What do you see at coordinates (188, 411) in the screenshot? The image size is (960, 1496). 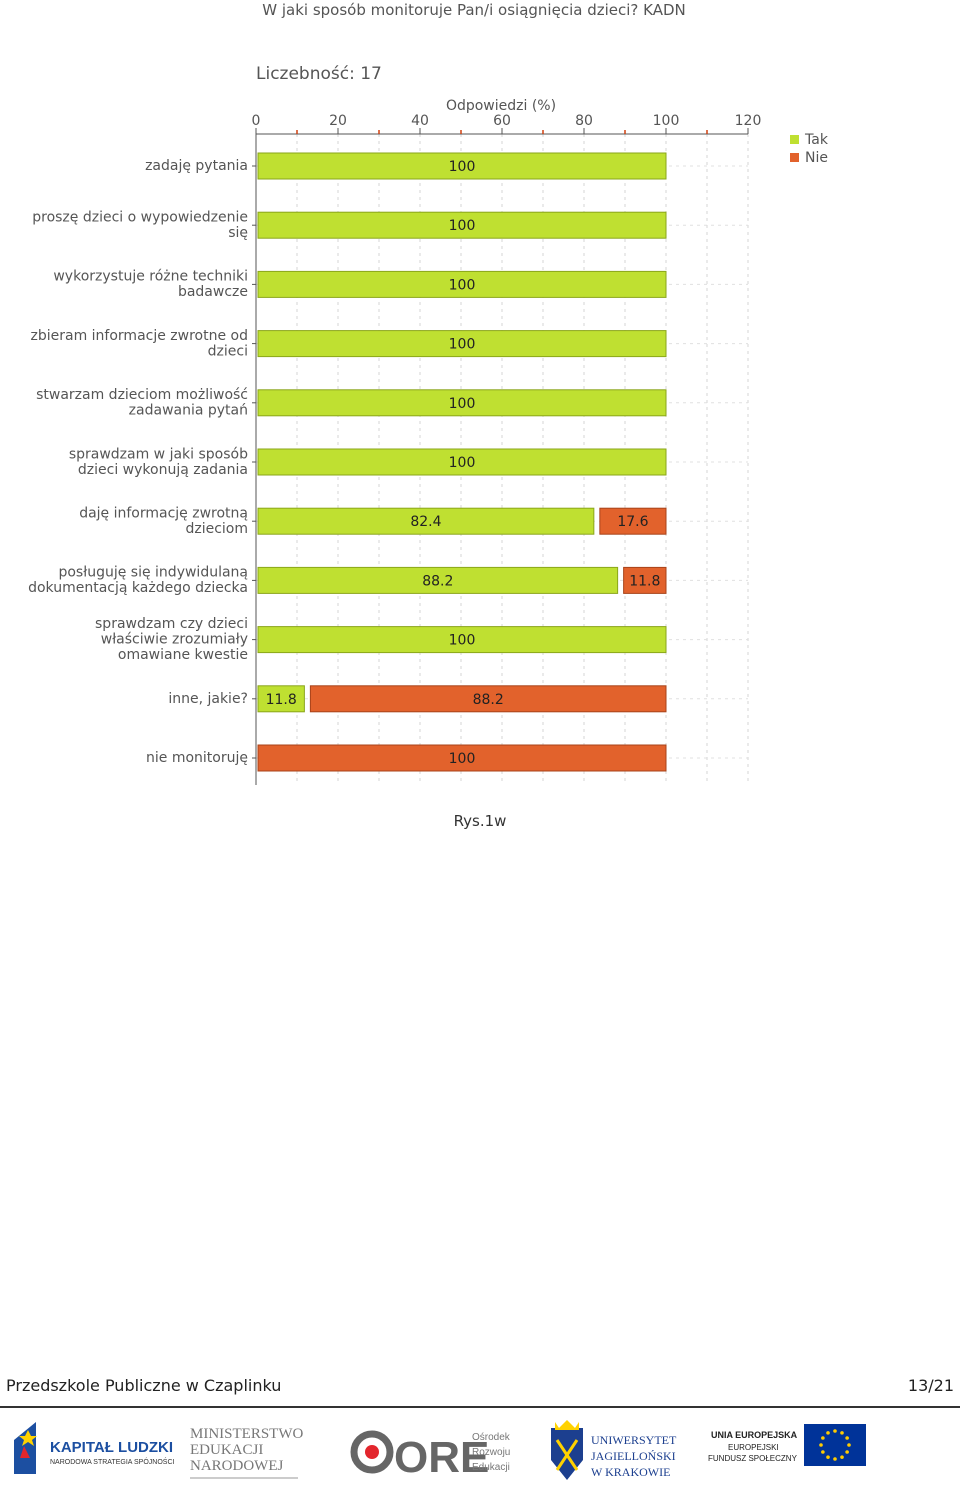 I see `category-label: zadawania pytań` at bounding box center [188, 411].